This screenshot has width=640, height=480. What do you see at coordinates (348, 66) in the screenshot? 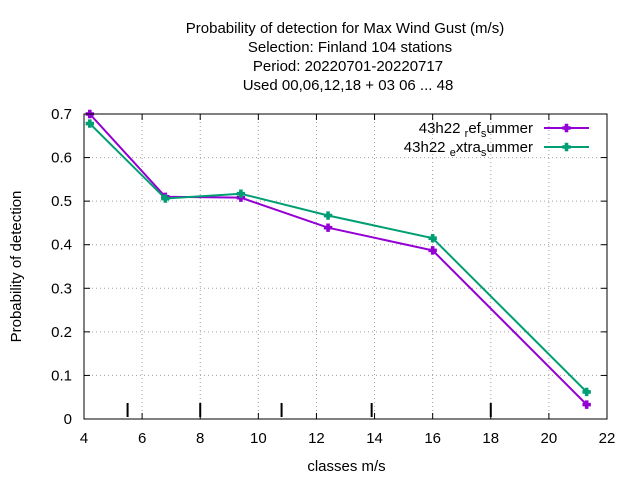
I see `title-line-3: Period: 20220701-20220717` at bounding box center [348, 66].